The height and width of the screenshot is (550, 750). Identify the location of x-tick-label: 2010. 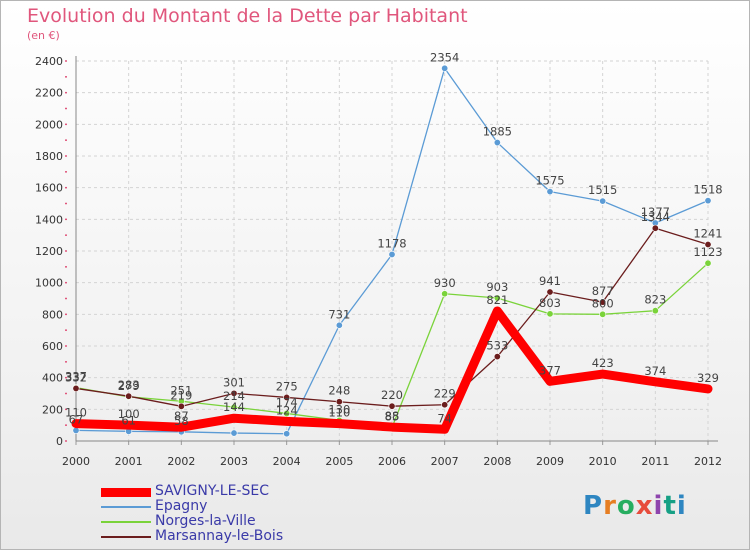
(603, 461).